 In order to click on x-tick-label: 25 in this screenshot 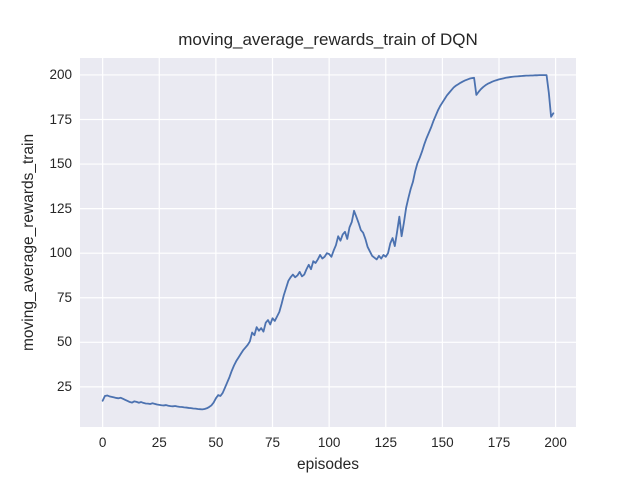, I will do `click(159, 442)`.